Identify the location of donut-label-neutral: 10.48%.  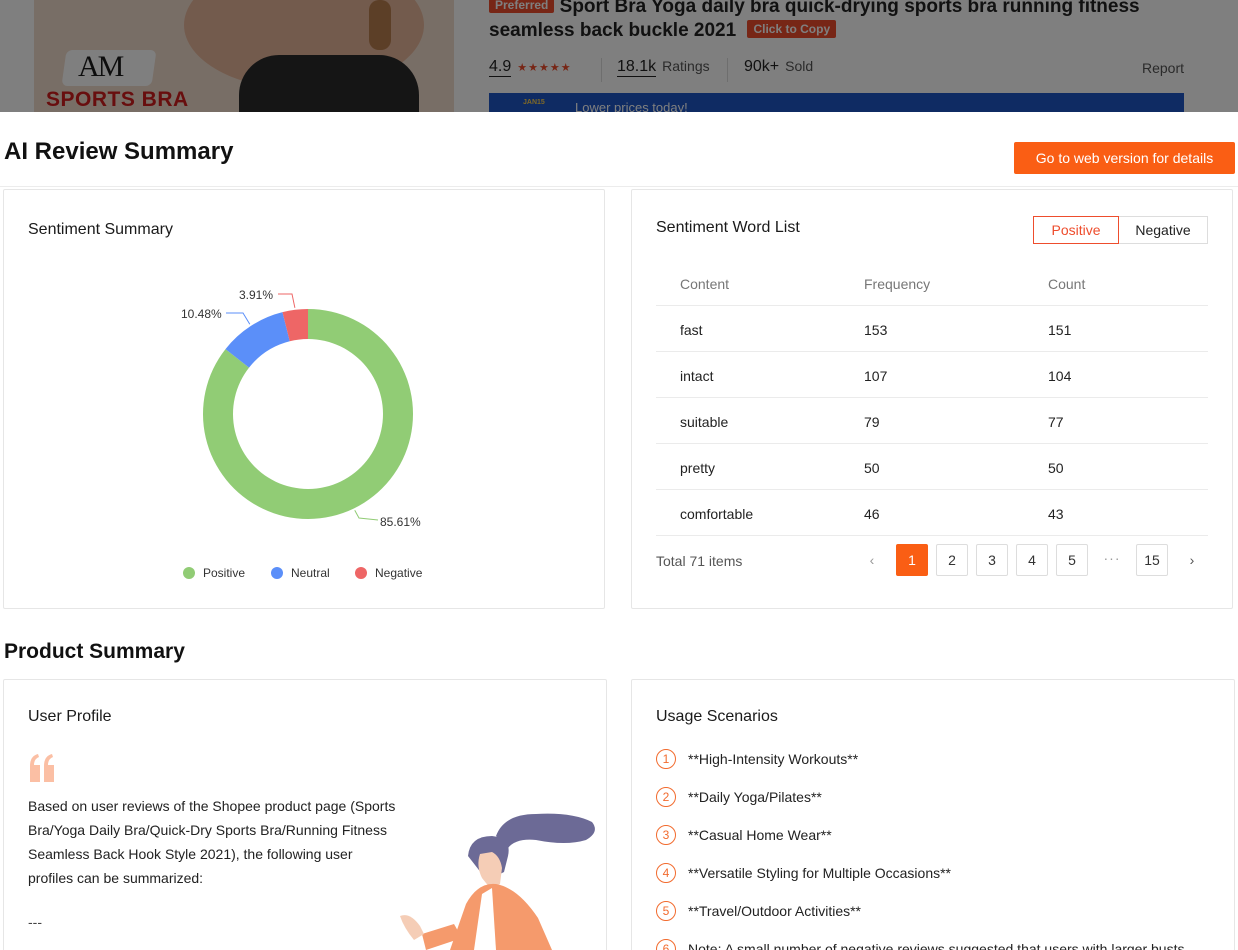
(201, 314).